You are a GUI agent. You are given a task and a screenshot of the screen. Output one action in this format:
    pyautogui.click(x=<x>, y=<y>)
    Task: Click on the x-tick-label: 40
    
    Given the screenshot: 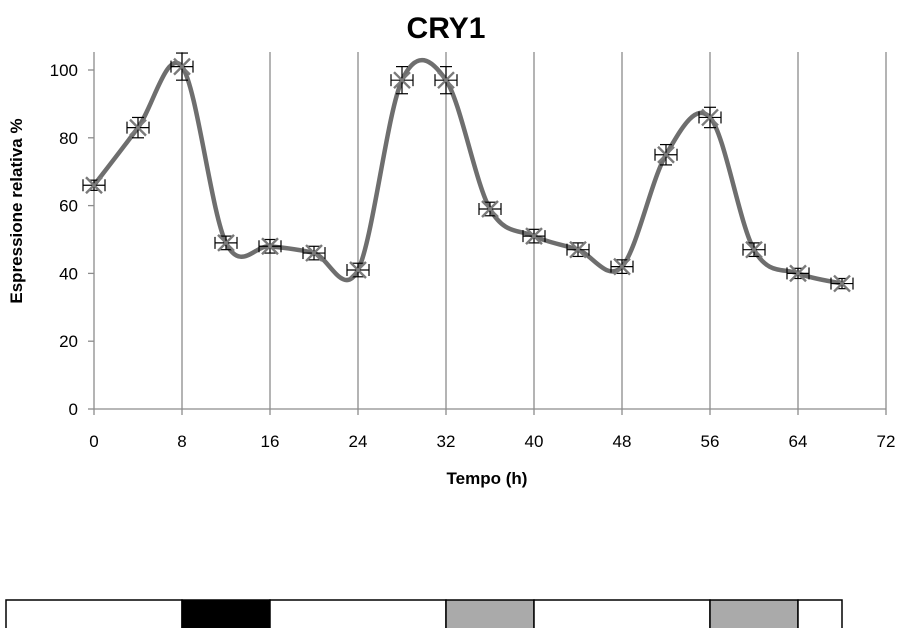 What is the action you would take?
    pyautogui.click(x=534, y=441)
    